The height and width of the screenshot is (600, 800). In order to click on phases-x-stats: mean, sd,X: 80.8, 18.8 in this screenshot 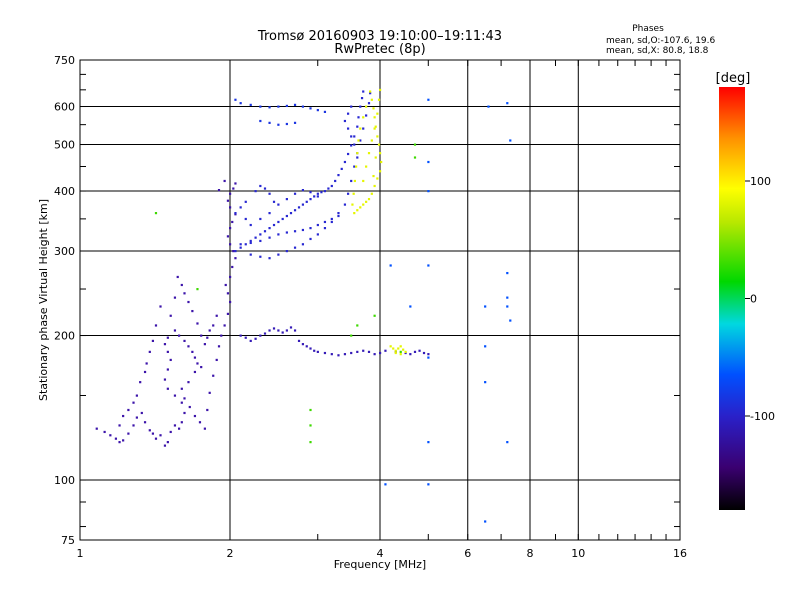, I will do `click(657, 51)`.